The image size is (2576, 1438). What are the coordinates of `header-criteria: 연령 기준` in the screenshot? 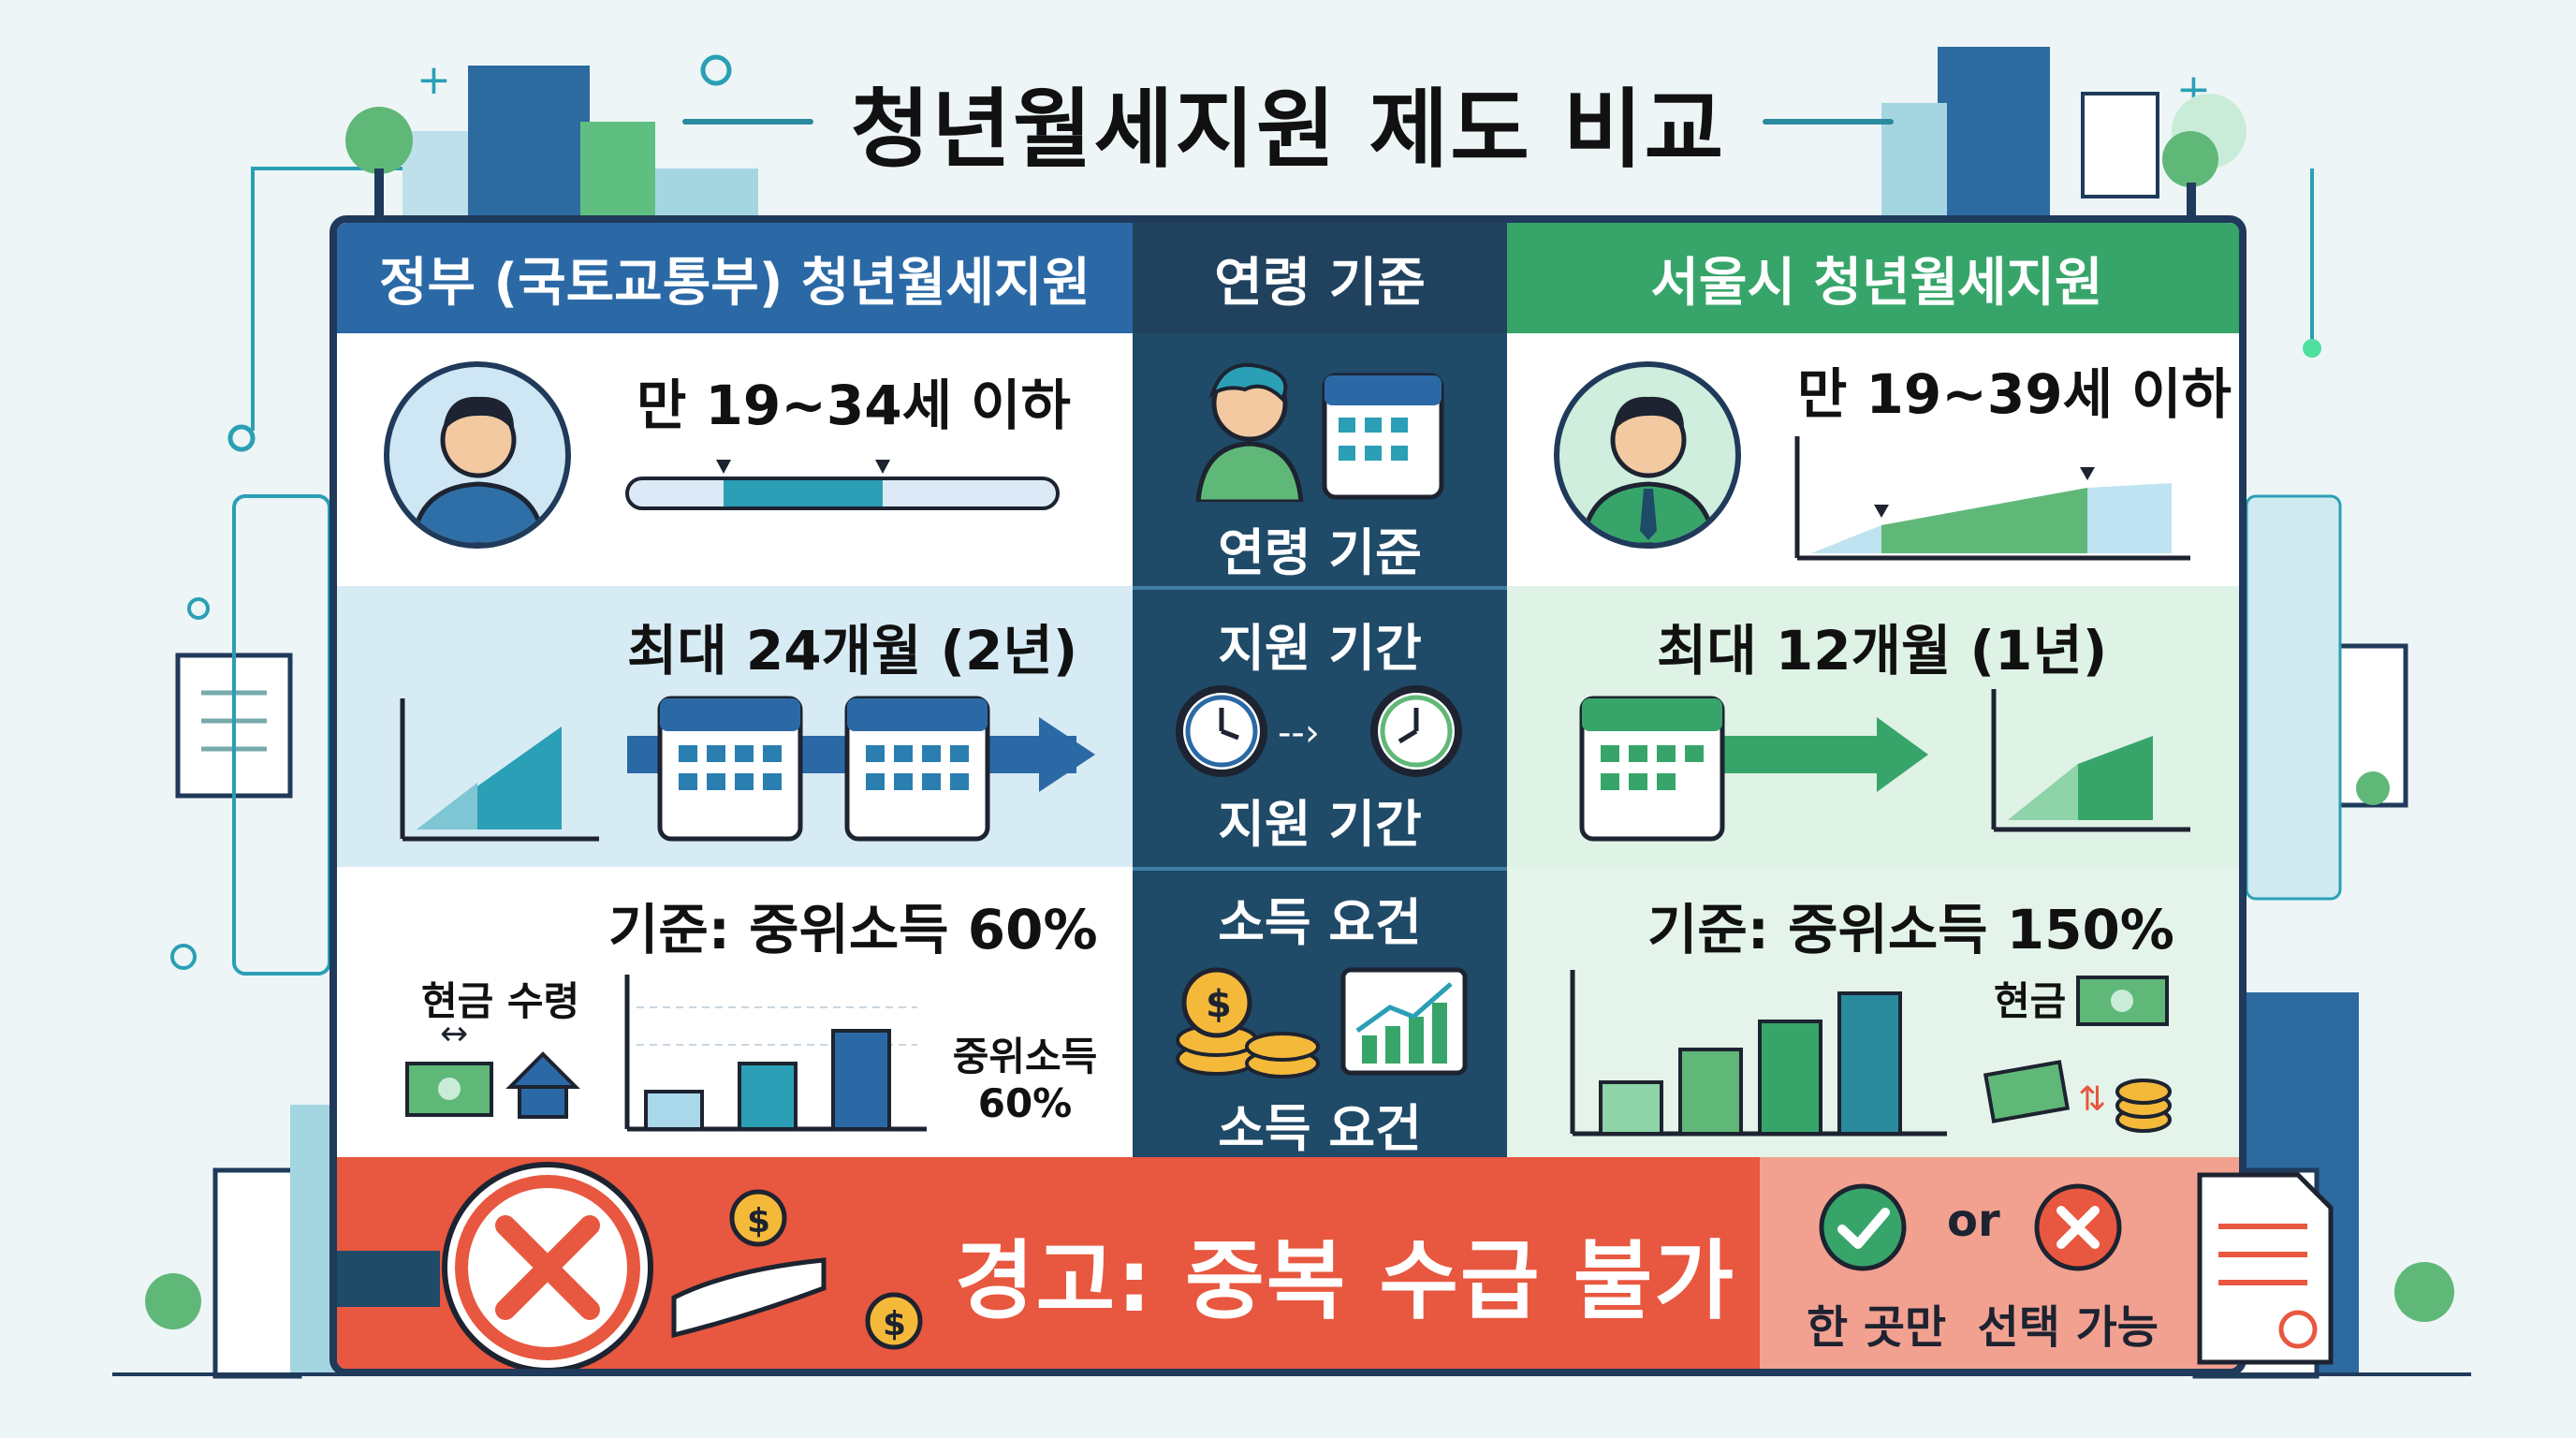 It's located at (1320, 278).